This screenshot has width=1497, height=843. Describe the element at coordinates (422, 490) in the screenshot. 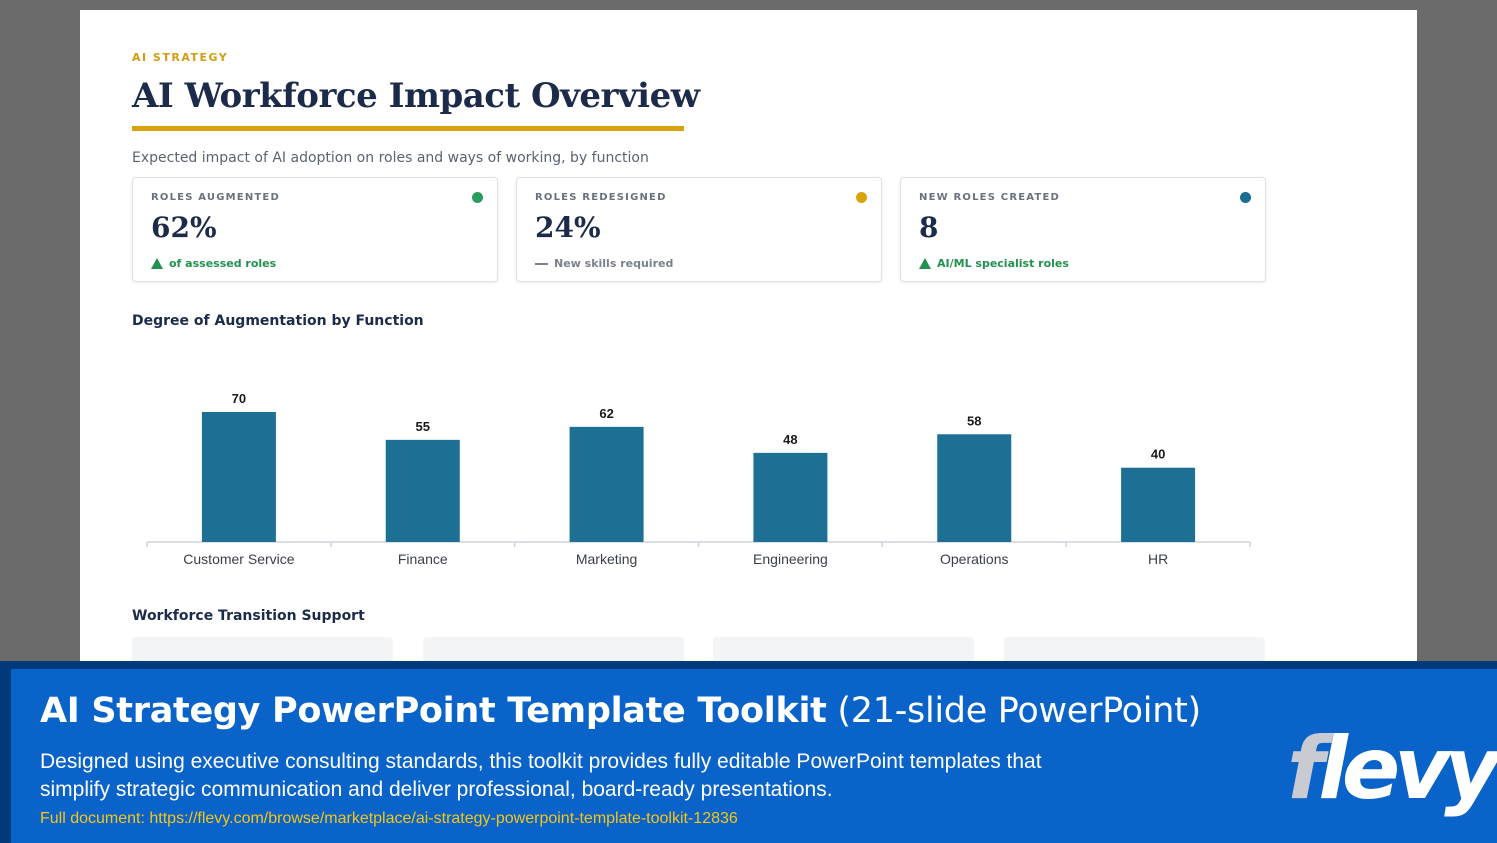

I see `bar-finance` at that location.